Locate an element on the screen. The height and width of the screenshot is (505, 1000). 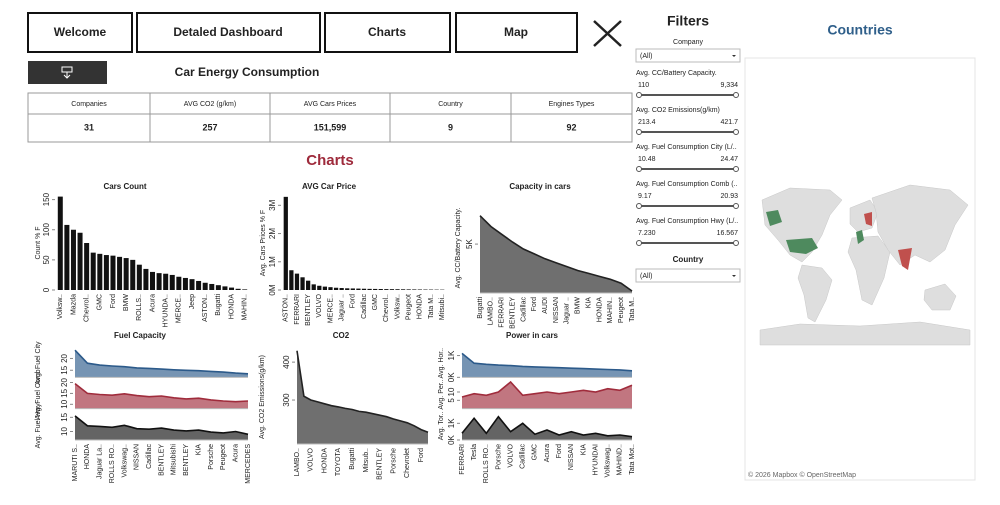
x-tick-label: ROLLS RO.. is located at coordinates (486, 463).